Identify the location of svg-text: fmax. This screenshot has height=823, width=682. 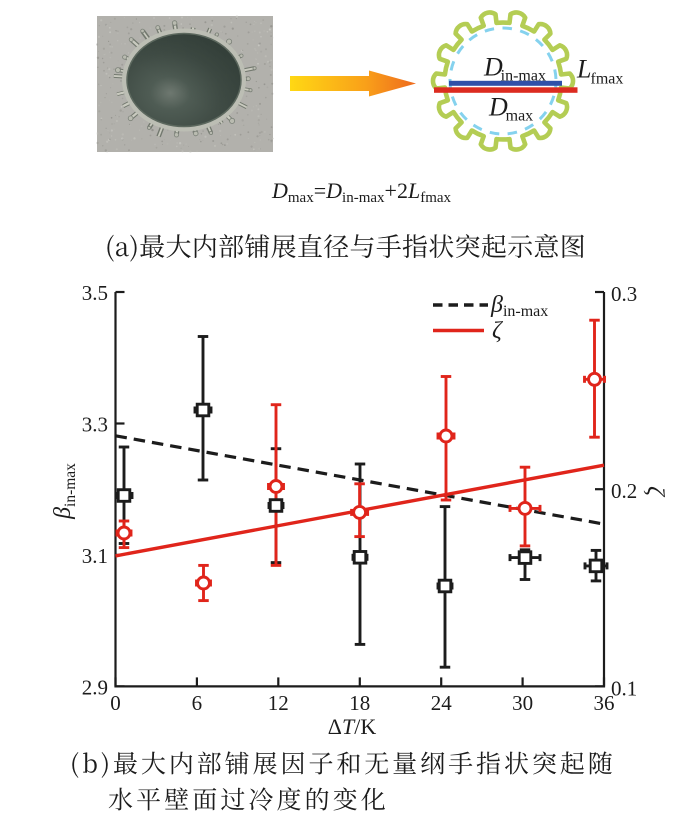
(607, 79).